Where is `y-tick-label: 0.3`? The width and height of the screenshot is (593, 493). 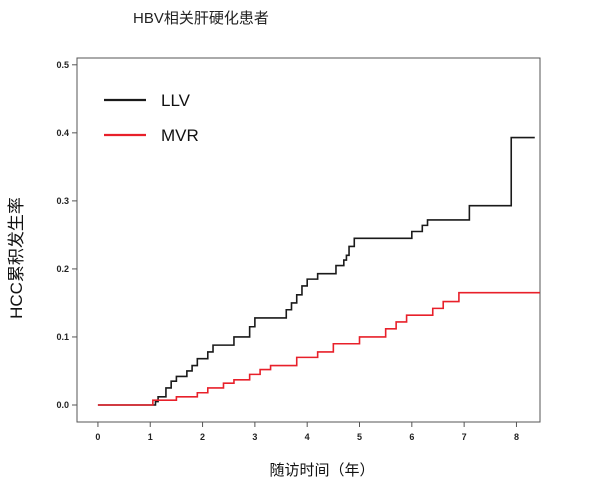
y-tick-label: 0.3 is located at coordinates (62, 201).